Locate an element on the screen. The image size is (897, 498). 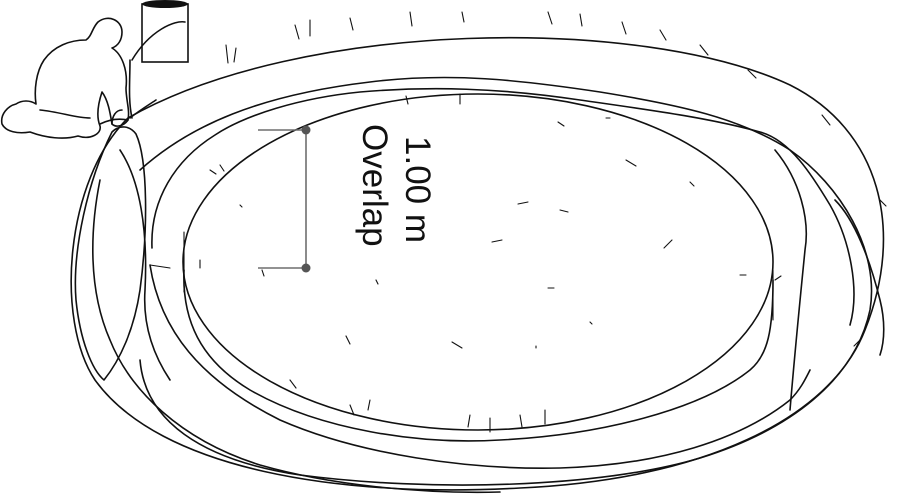
liner-roll-icon is located at coordinates (160, 31).